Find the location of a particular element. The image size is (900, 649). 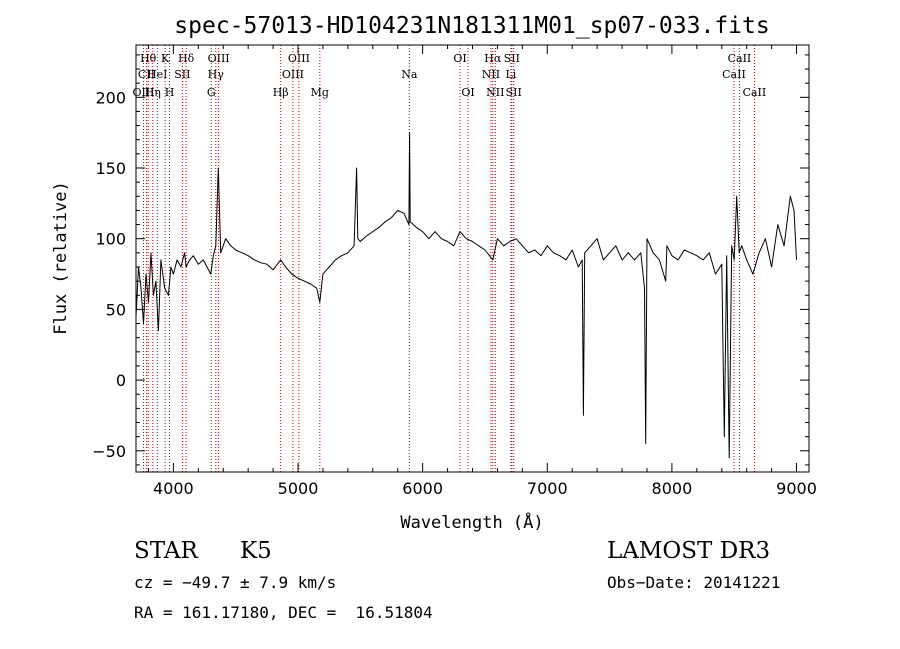

spectral-line-label-18: OI is located at coordinates (467, 92).